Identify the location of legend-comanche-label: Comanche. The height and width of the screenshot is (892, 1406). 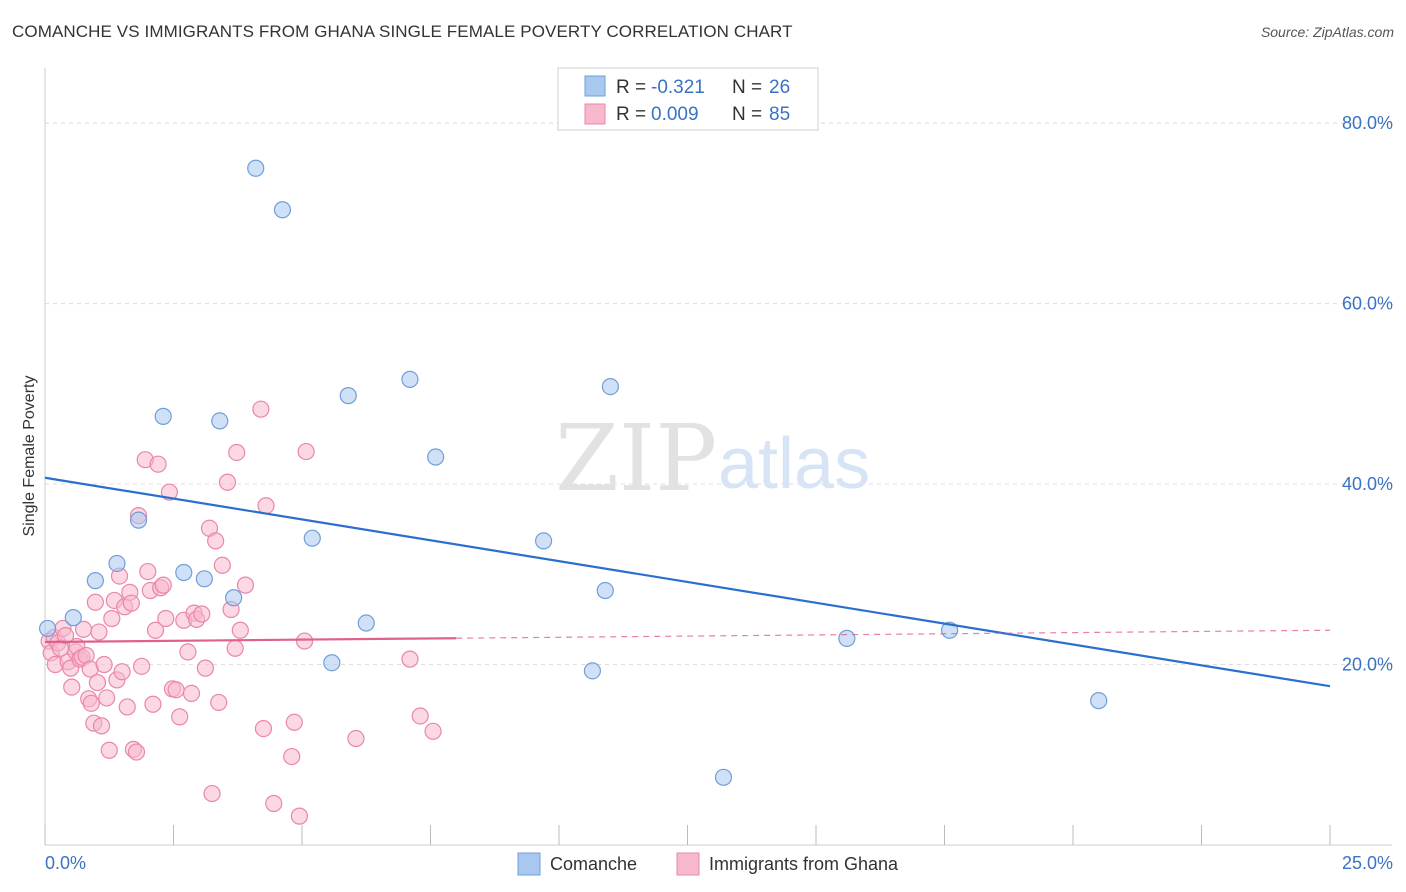
(593, 864).